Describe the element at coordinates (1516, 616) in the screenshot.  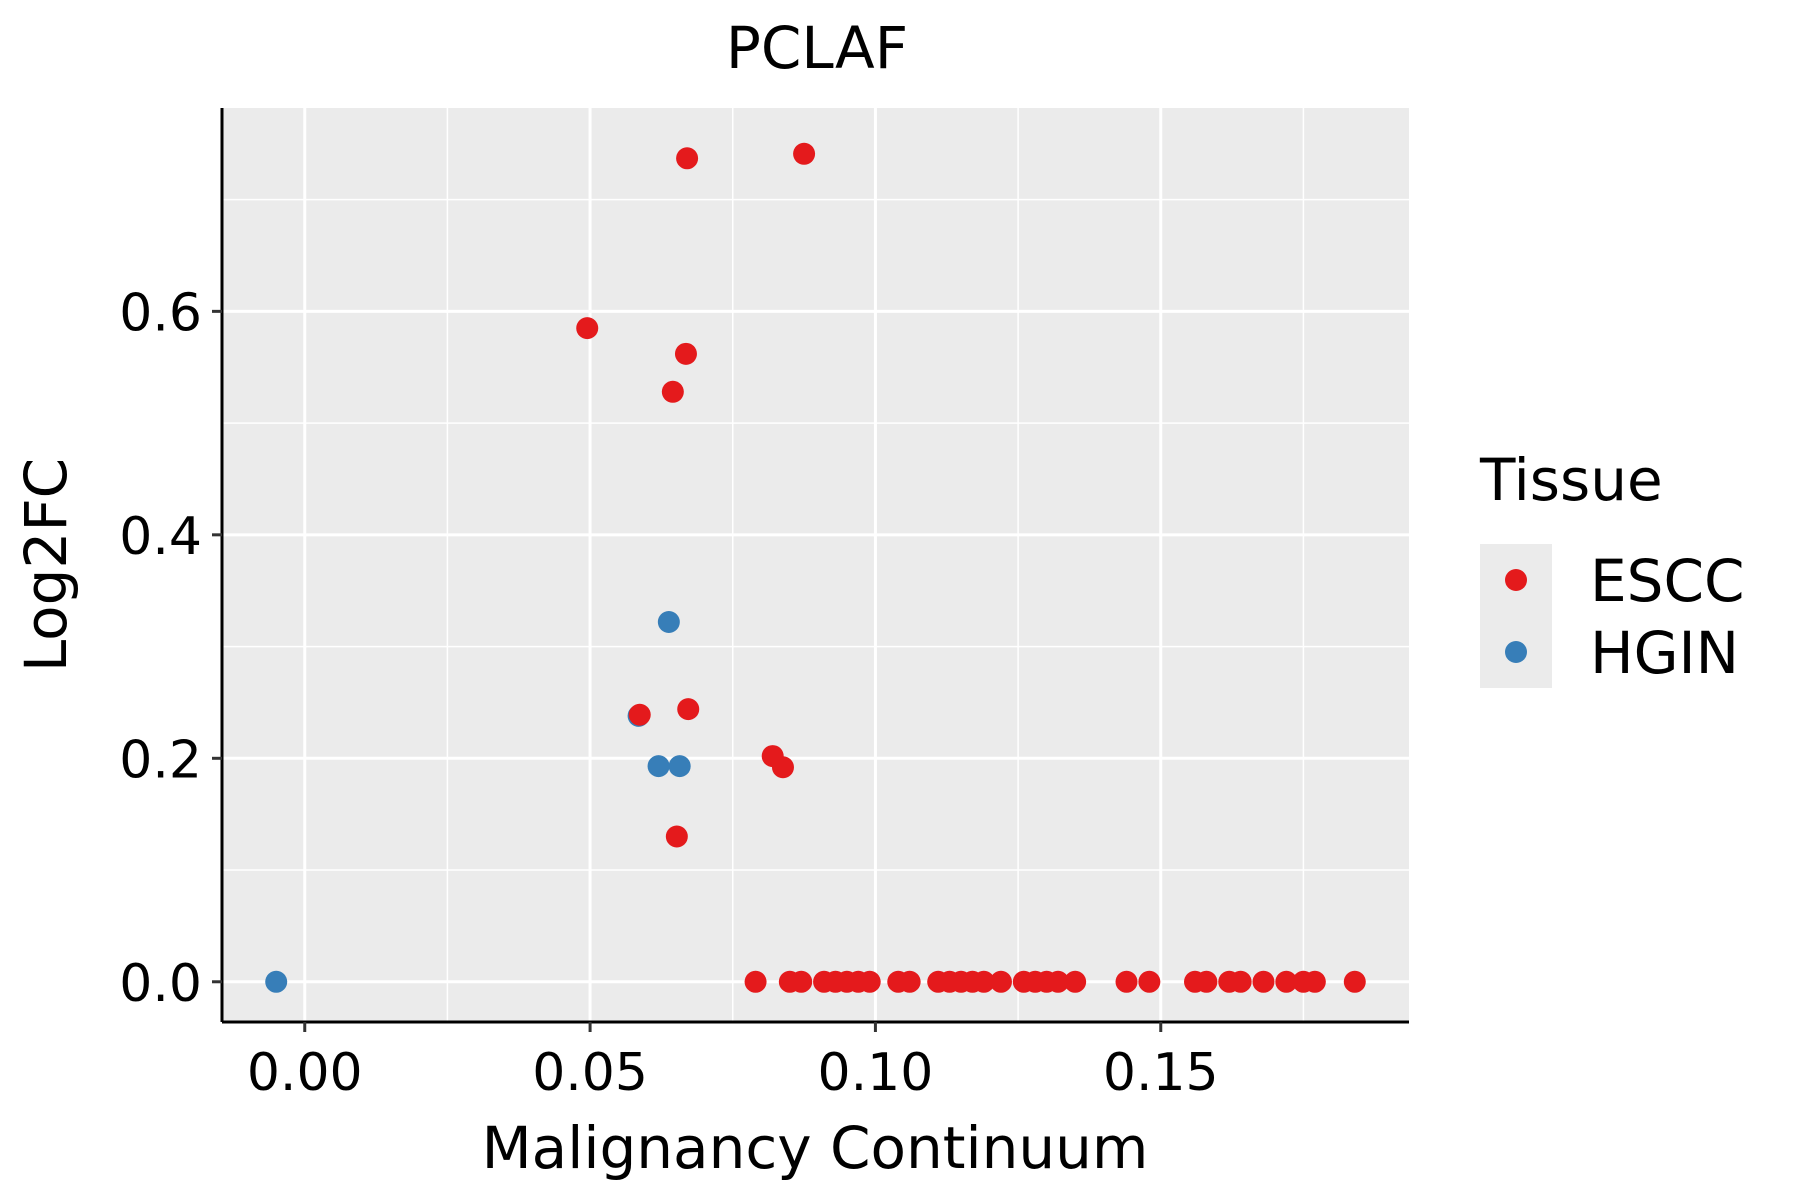
I see `legend-key-background` at that location.